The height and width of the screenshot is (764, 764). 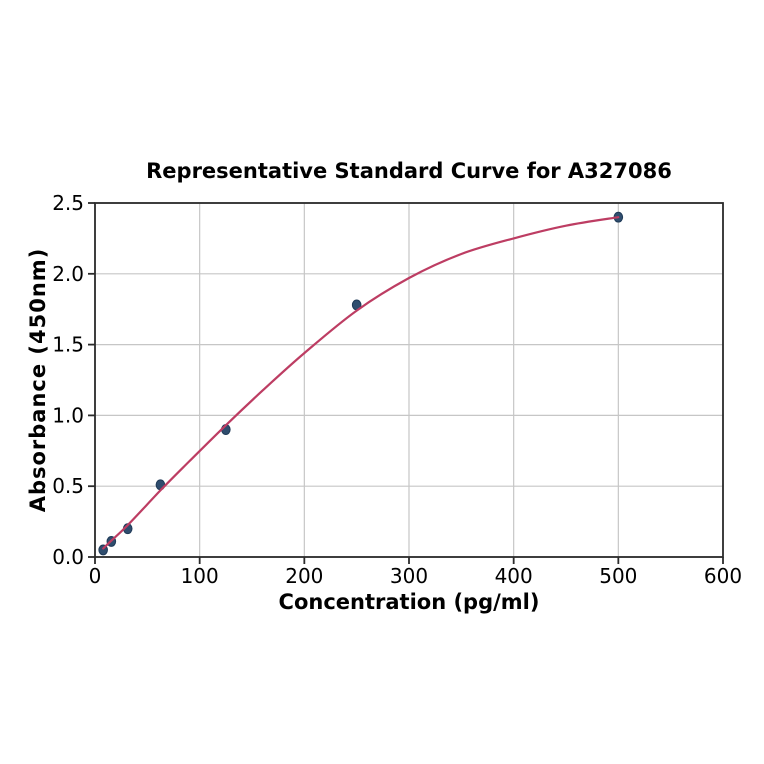 What do you see at coordinates (723, 576) in the screenshot?
I see `x-tick-label: 600` at bounding box center [723, 576].